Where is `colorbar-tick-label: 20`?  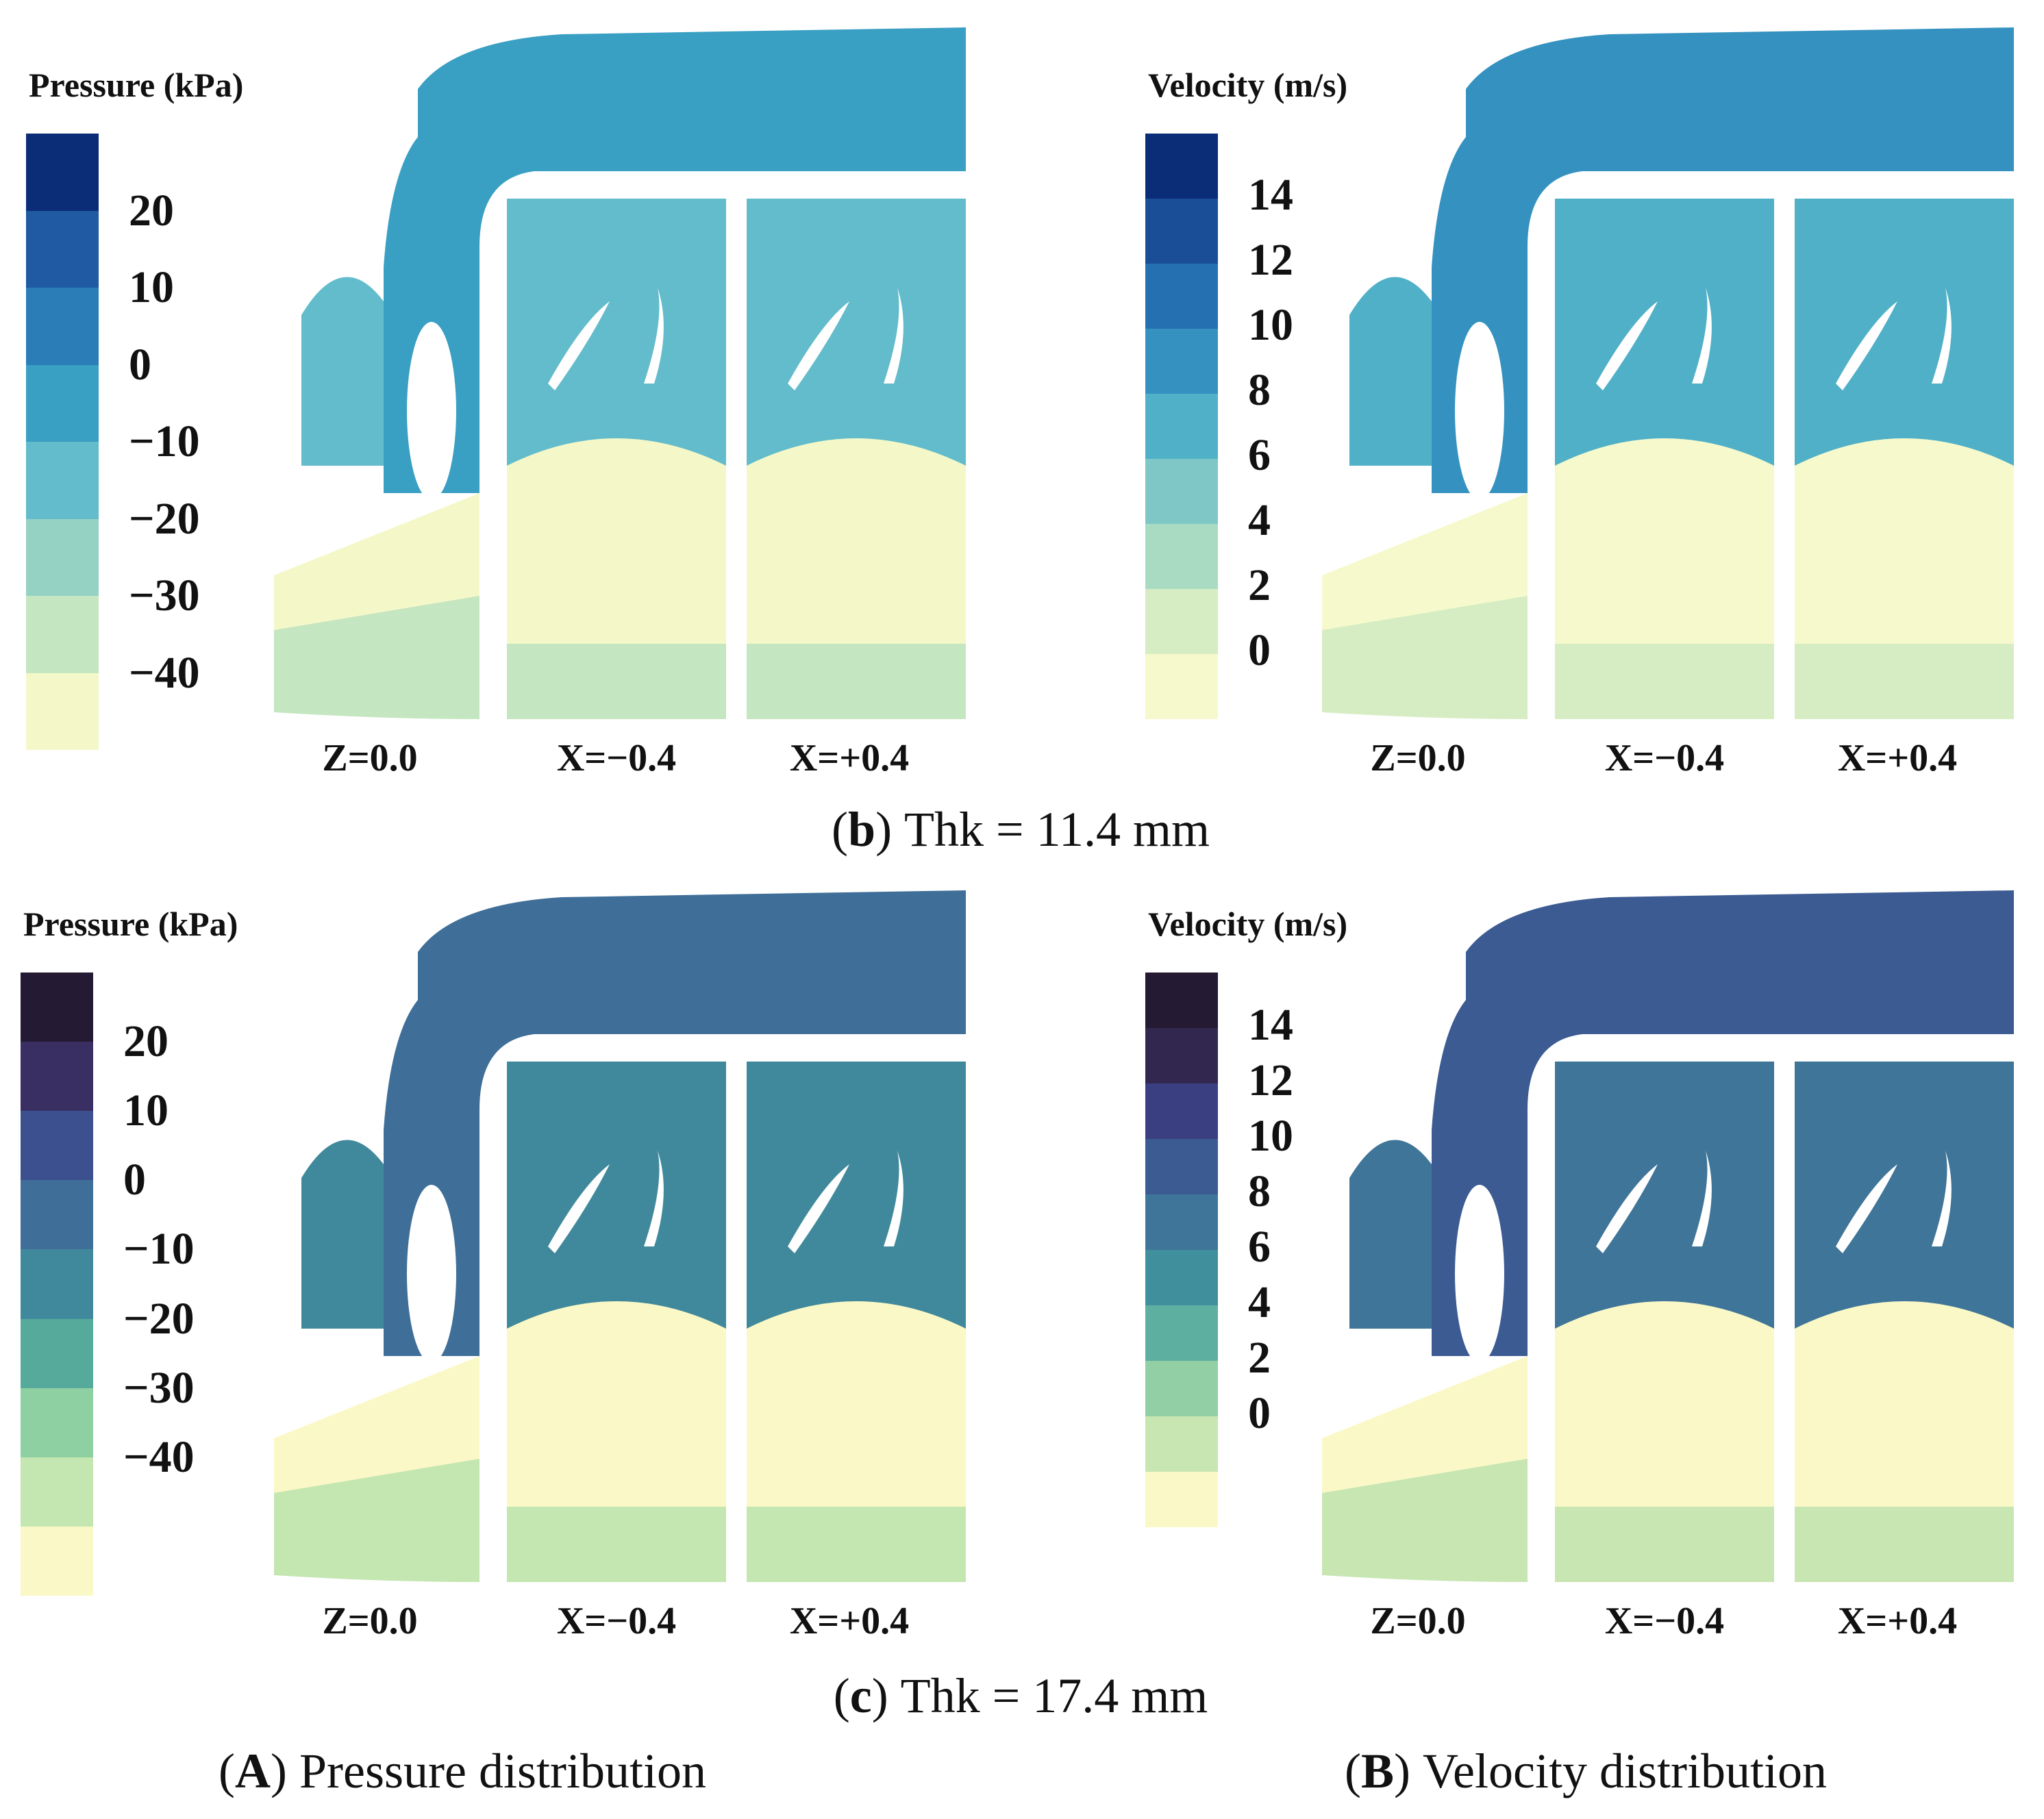 colorbar-tick-label: 20 is located at coordinates (151, 210).